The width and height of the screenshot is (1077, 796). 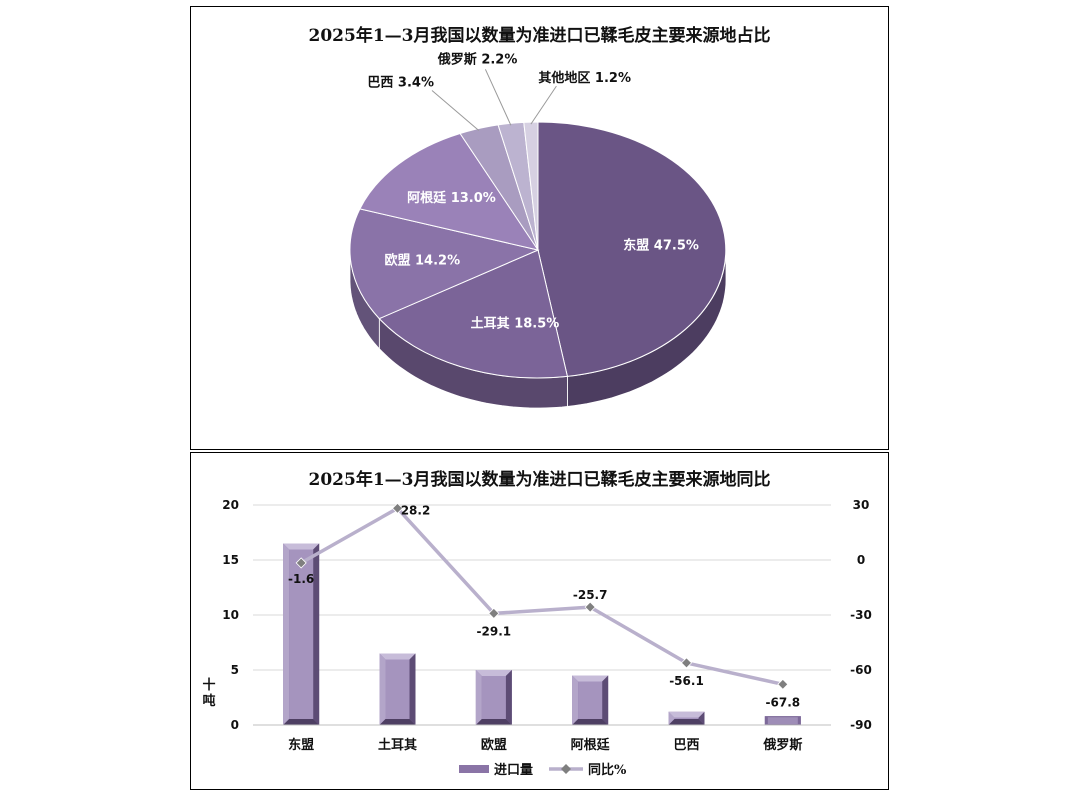 I want to click on category-label-3: 阿根廷, so click(x=591, y=745).